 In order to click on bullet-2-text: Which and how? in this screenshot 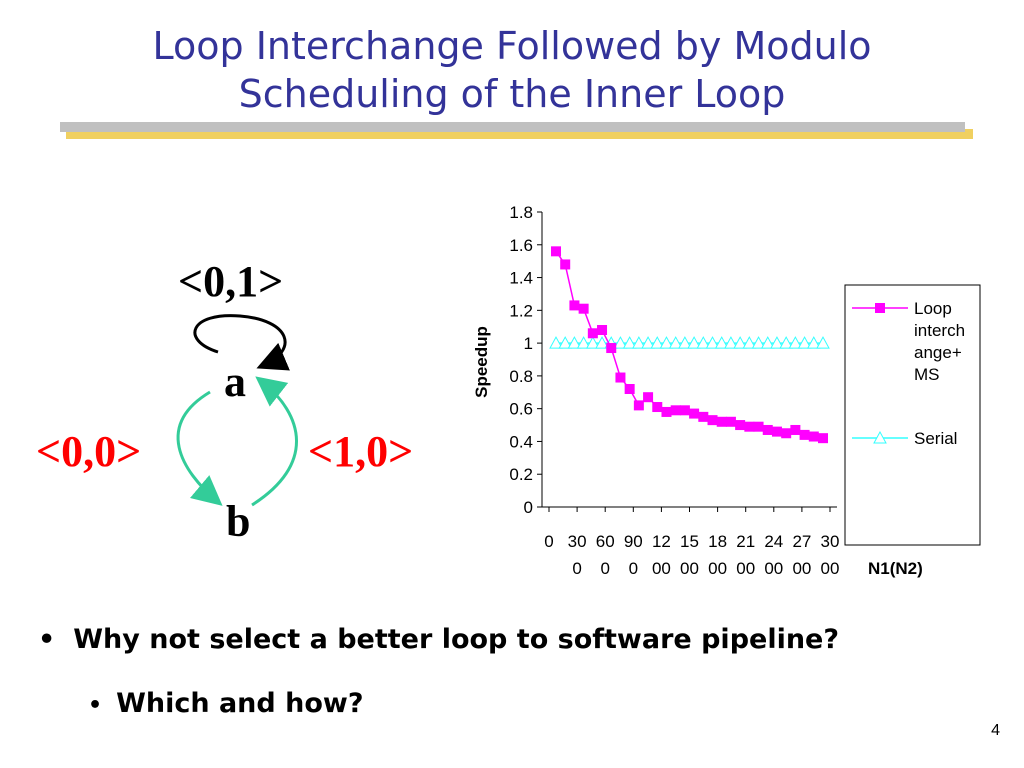, I will do `click(240, 703)`.